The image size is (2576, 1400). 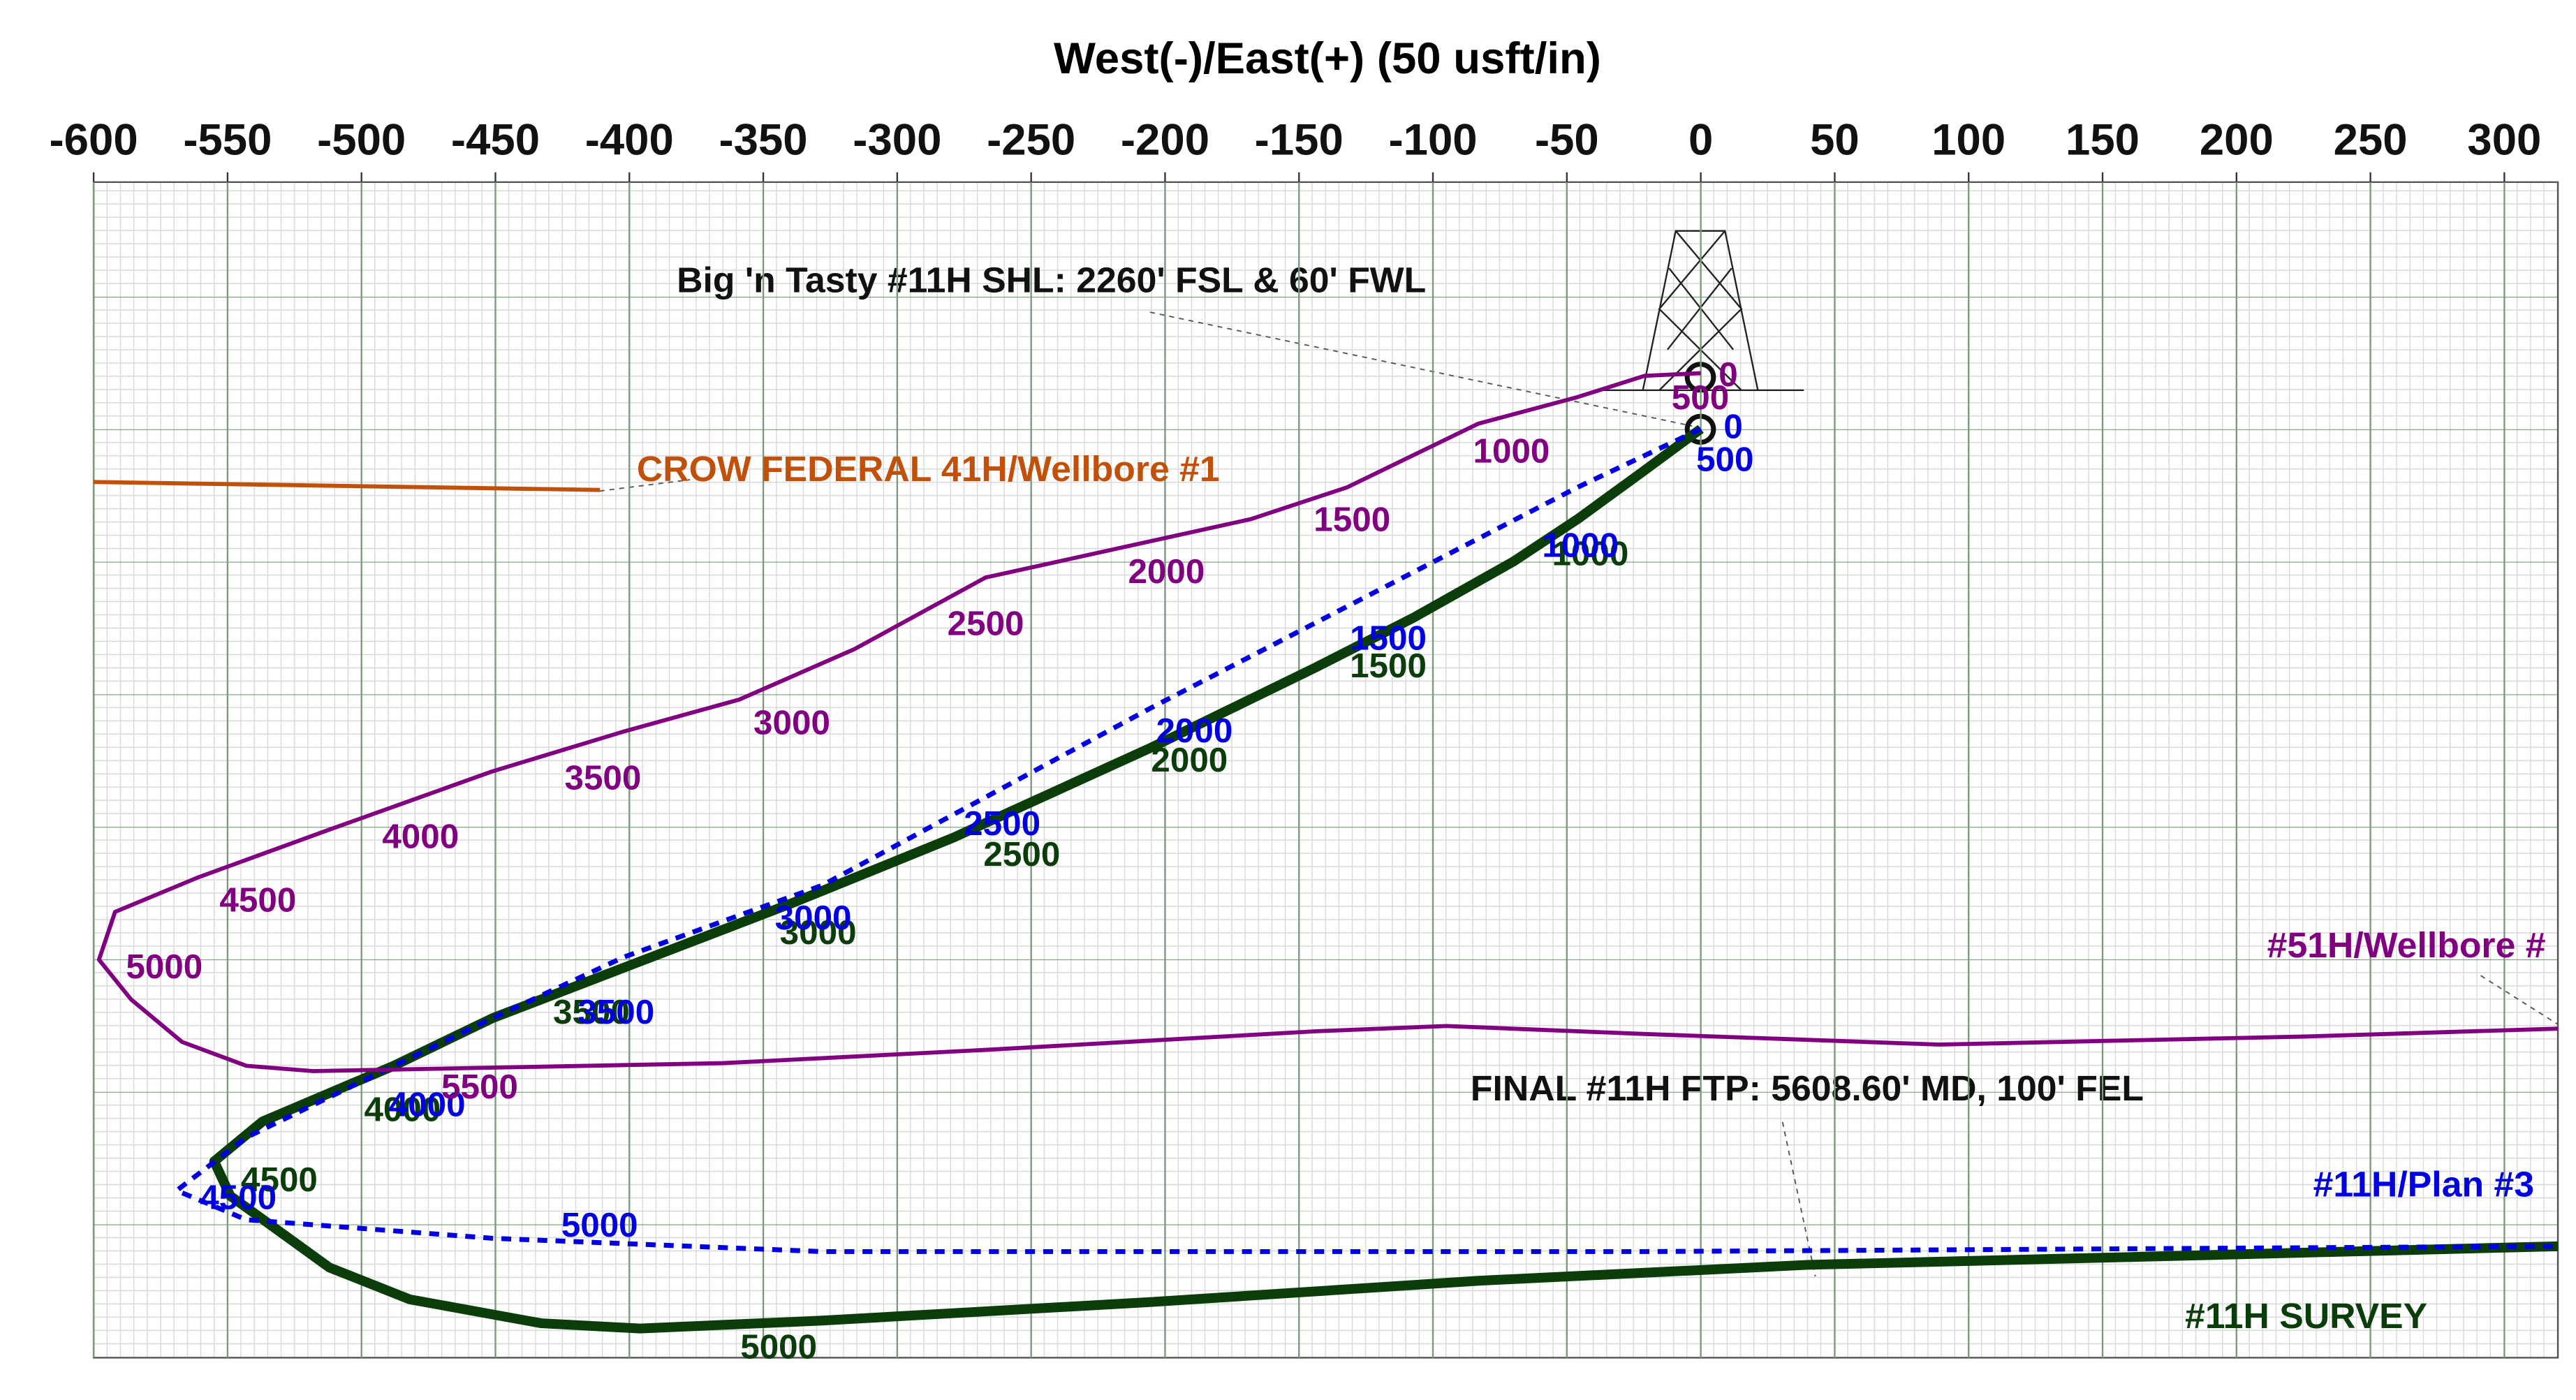 I want to click on x-tick-label: -100, so click(x=1432, y=140).